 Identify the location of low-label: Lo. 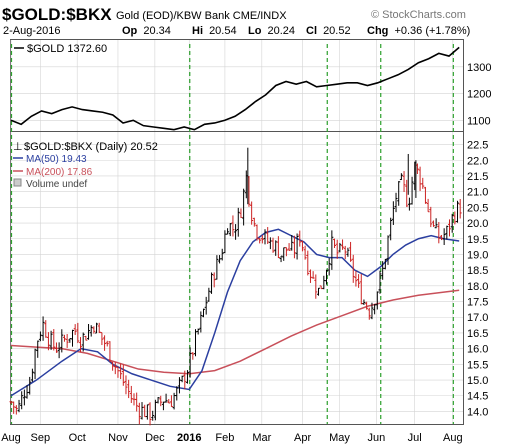
(255, 31).